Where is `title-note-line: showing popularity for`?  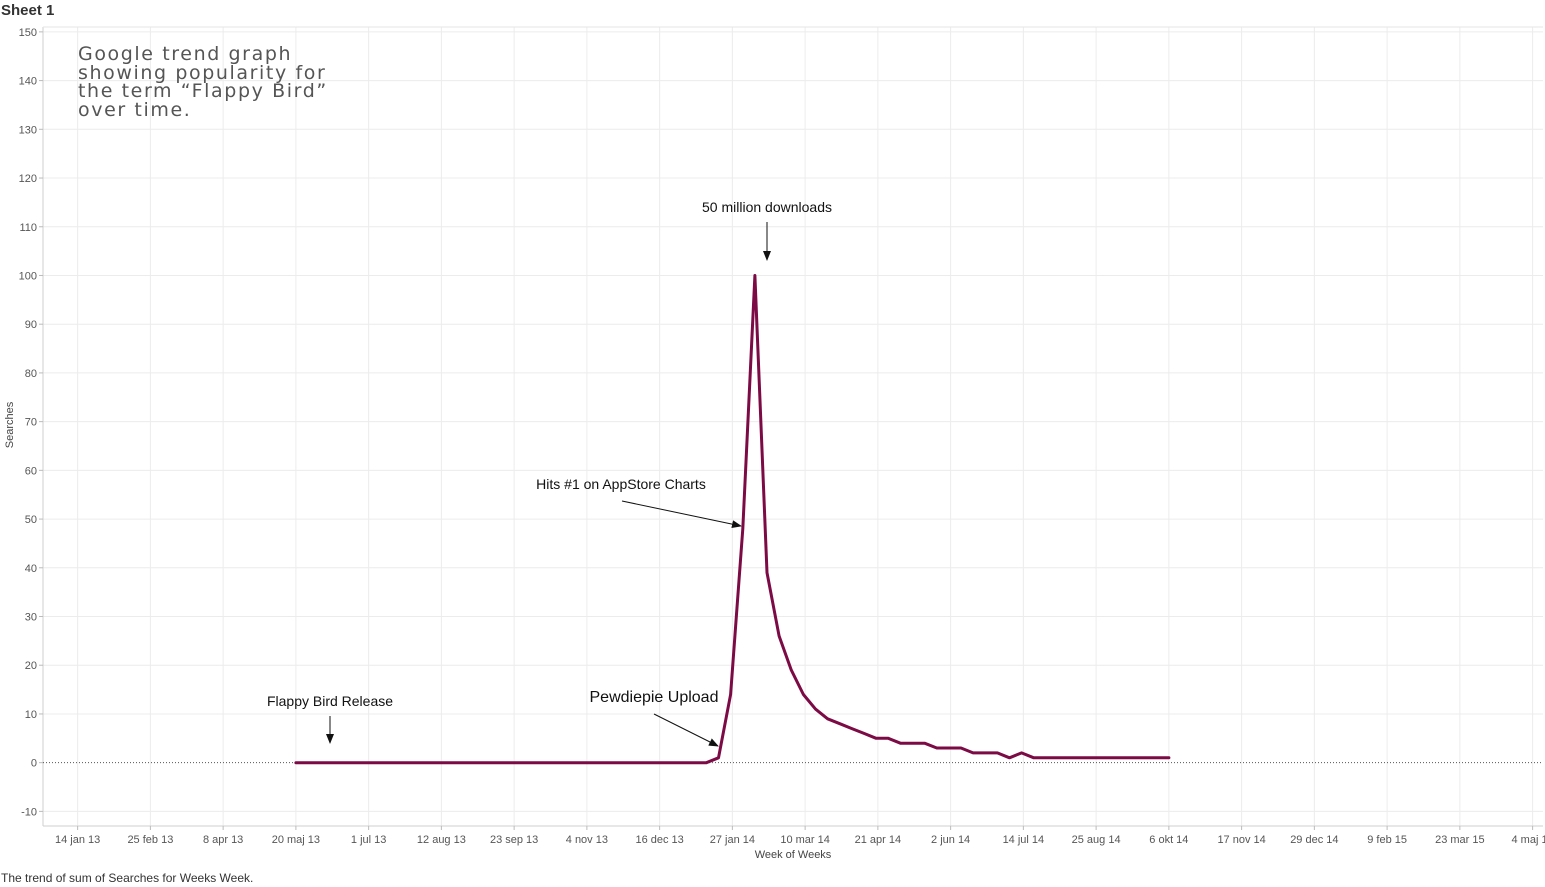
title-note-line: showing popularity for is located at coordinates (202, 73).